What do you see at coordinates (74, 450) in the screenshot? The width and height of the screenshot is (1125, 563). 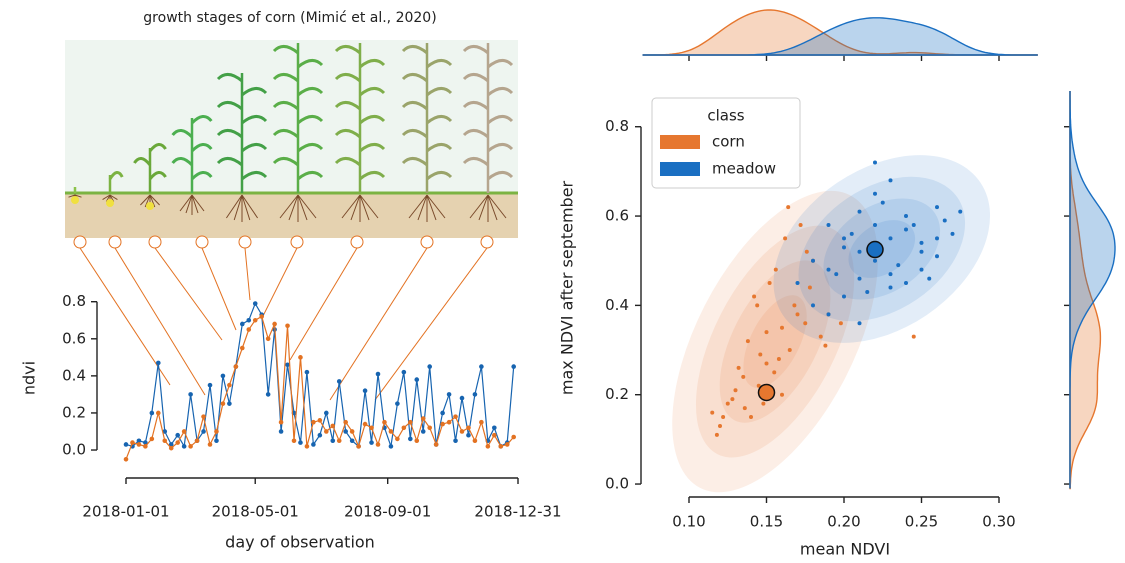 I see `y-tick-label: 0.0` at bounding box center [74, 450].